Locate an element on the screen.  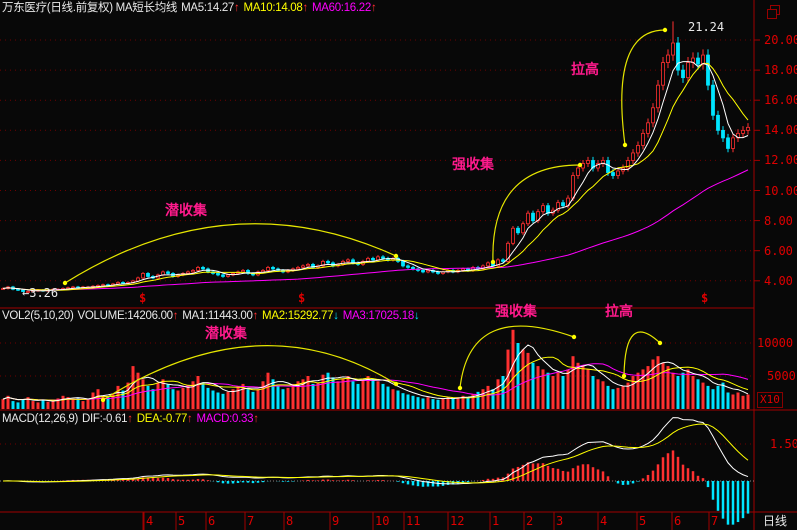
time-tick: 5 is located at coordinates (643, 521).